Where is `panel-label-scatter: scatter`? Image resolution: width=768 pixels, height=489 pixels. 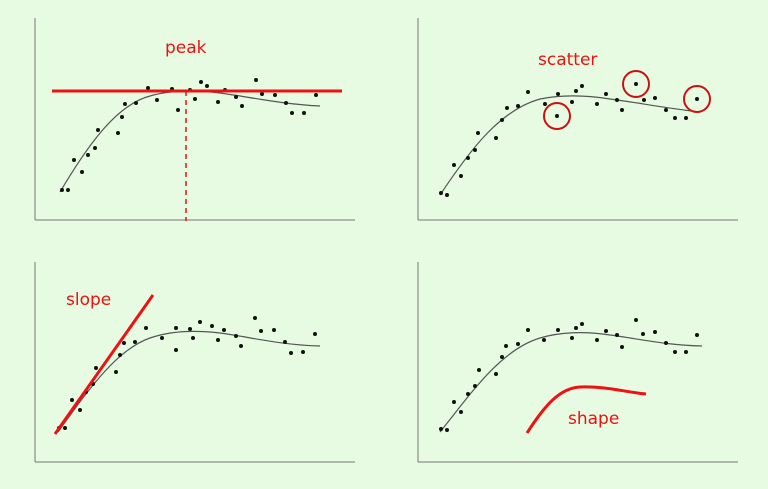
panel-label-scatter: scatter is located at coordinates (567, 60).